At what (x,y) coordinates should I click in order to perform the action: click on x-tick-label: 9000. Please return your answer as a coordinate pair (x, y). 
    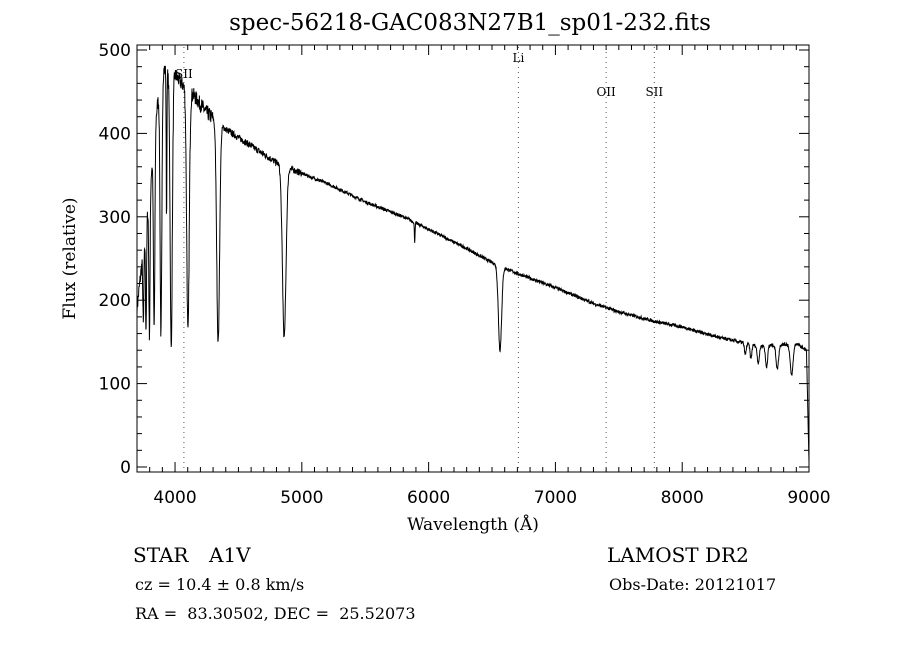
    Looking at the image, I should click on (808, 498).